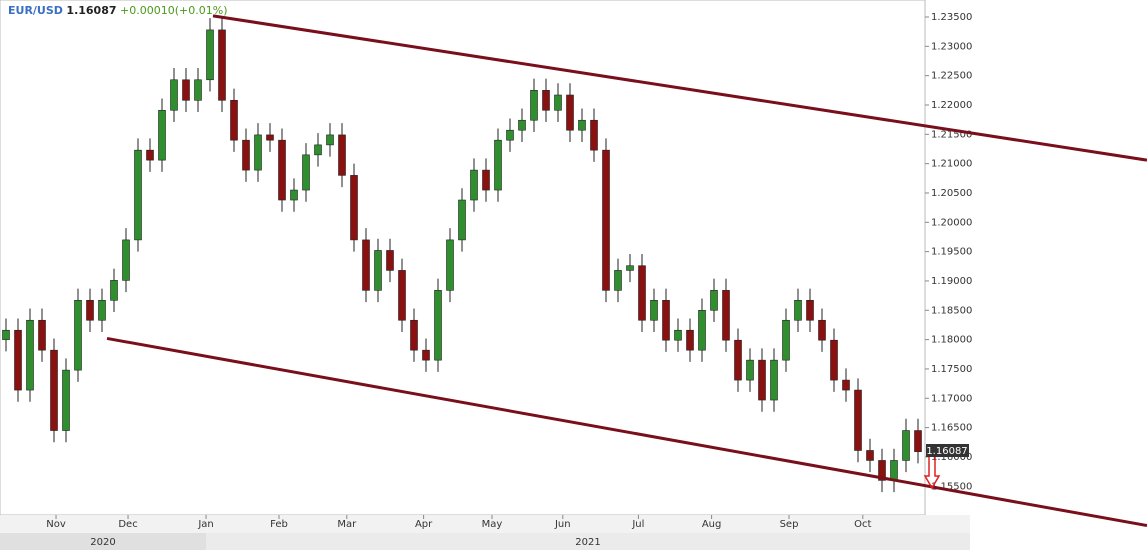 The image size is (1147, 550). I want to click on y-tick-label: 1.16500, so click(951, 428).